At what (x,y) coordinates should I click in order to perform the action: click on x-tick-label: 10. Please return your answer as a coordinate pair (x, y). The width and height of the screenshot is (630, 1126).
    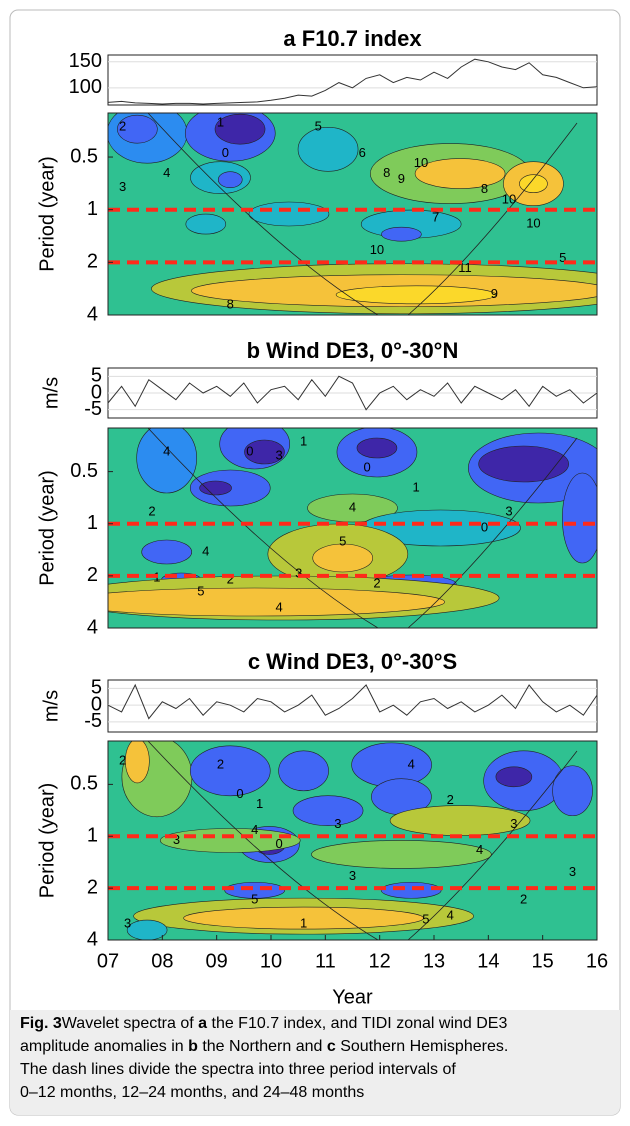
    Looking at the image, I should click on (271, 961).